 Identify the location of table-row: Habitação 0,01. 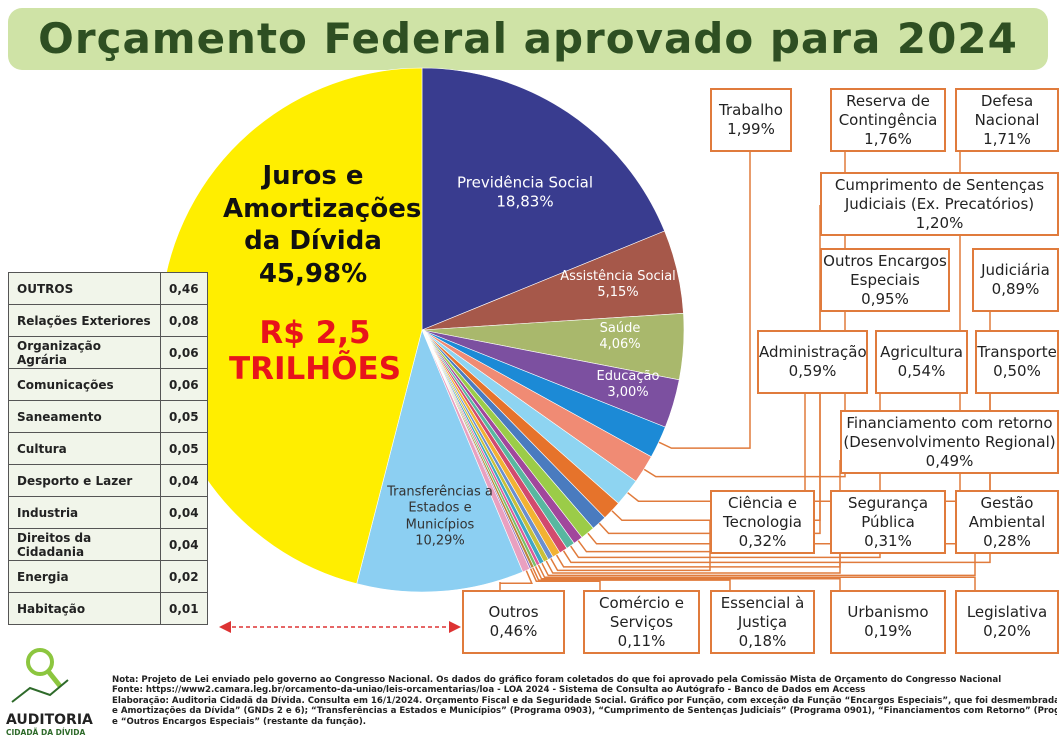
(108, 608).